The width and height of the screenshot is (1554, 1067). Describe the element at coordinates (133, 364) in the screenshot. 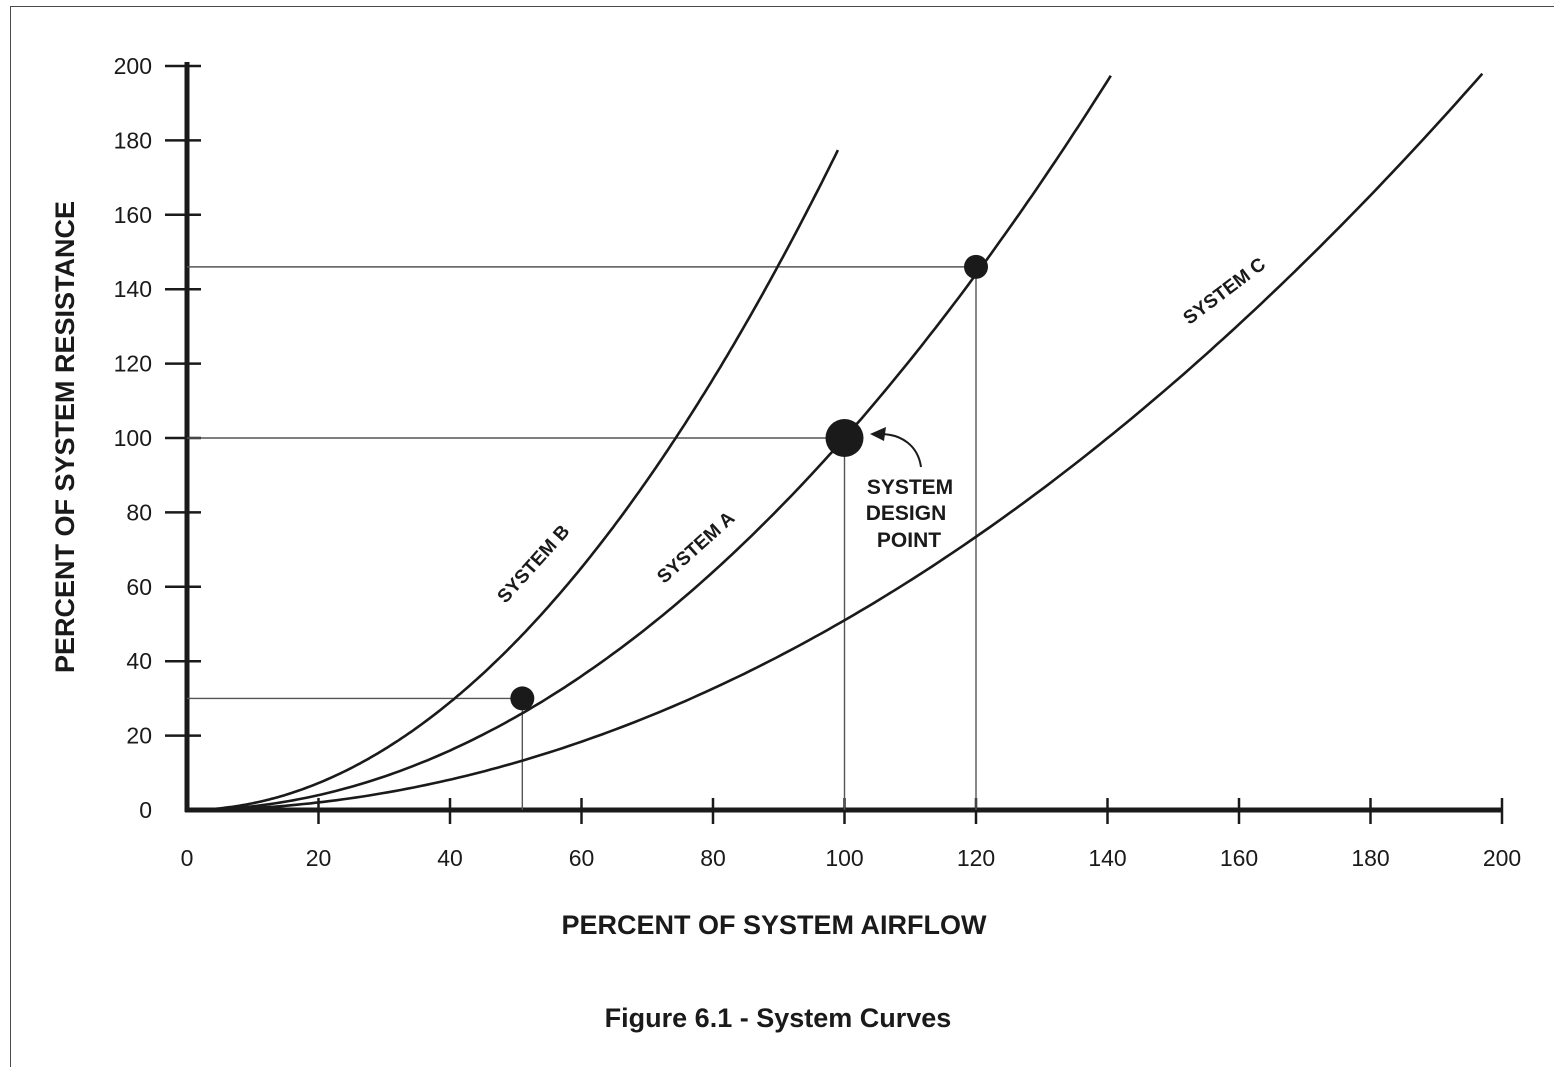

I see `y-tick-label-120: 120` at that location.